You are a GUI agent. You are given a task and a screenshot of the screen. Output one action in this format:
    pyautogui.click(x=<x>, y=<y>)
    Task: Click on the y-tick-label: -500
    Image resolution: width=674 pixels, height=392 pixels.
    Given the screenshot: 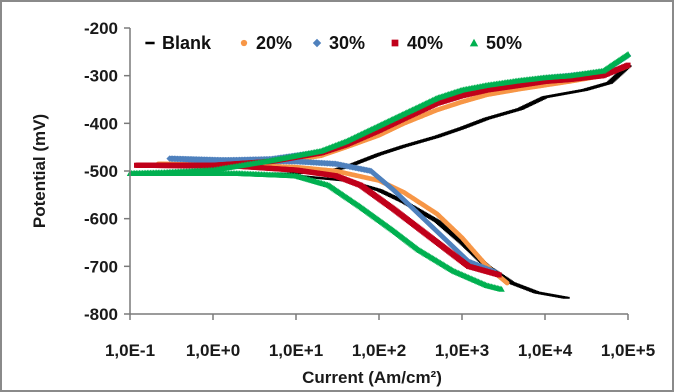 What is the action you would take?
    pyautogui.click(x=101, y=171)
    